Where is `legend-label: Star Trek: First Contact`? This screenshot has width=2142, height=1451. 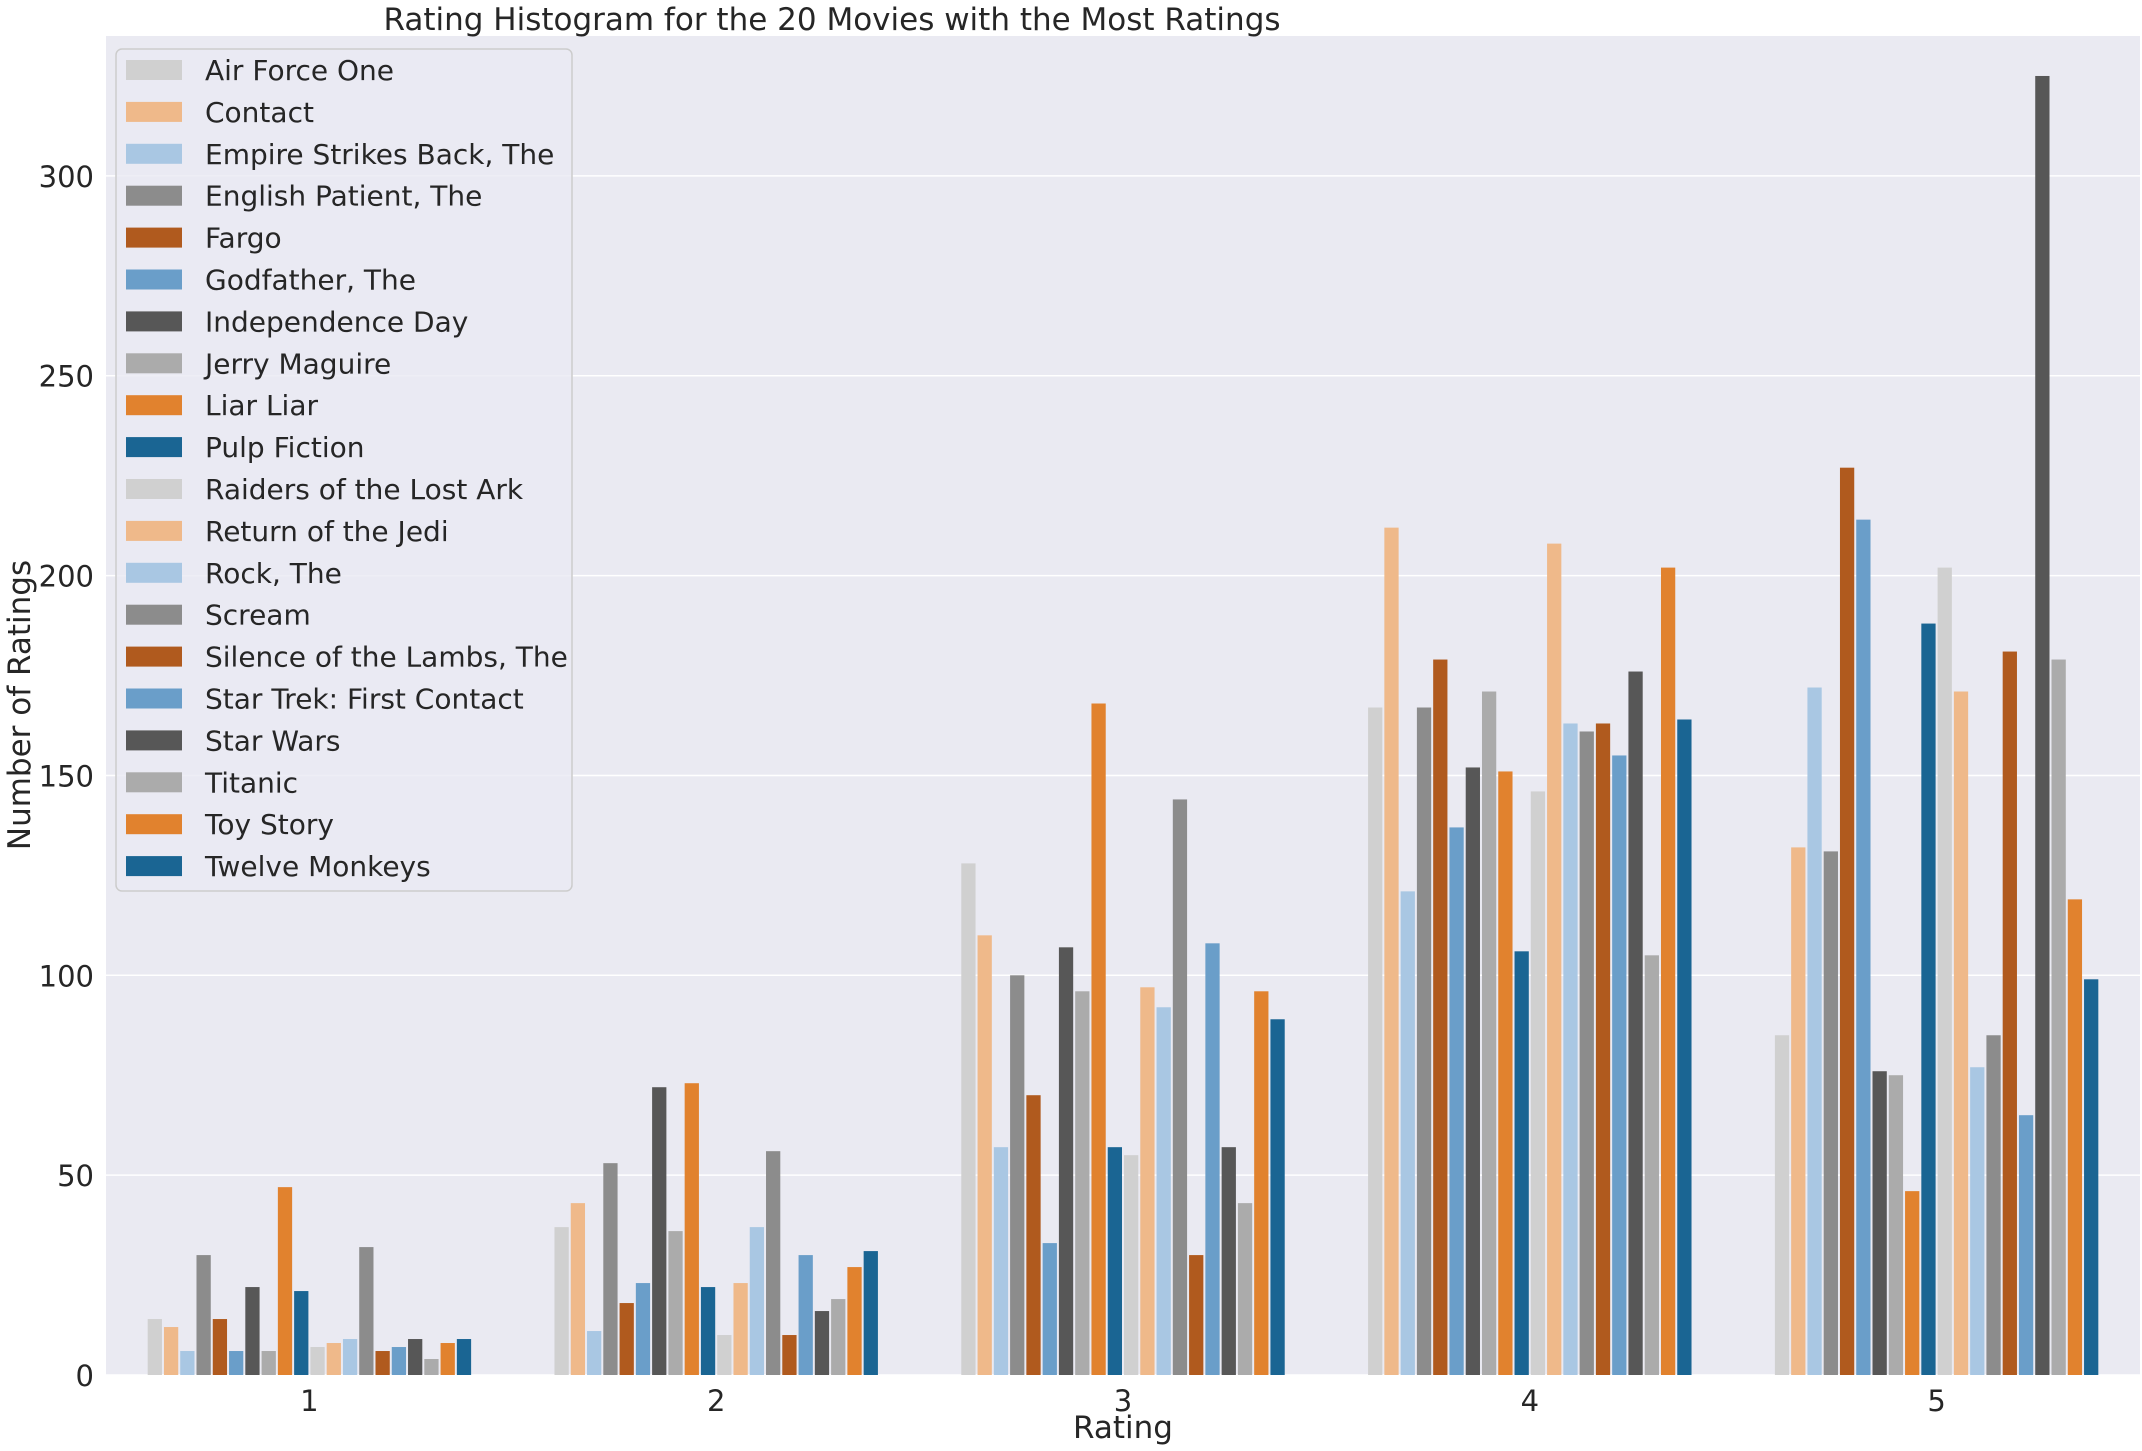
legend-label: Star Trek: First Contact is located at coordinates (364, 699).